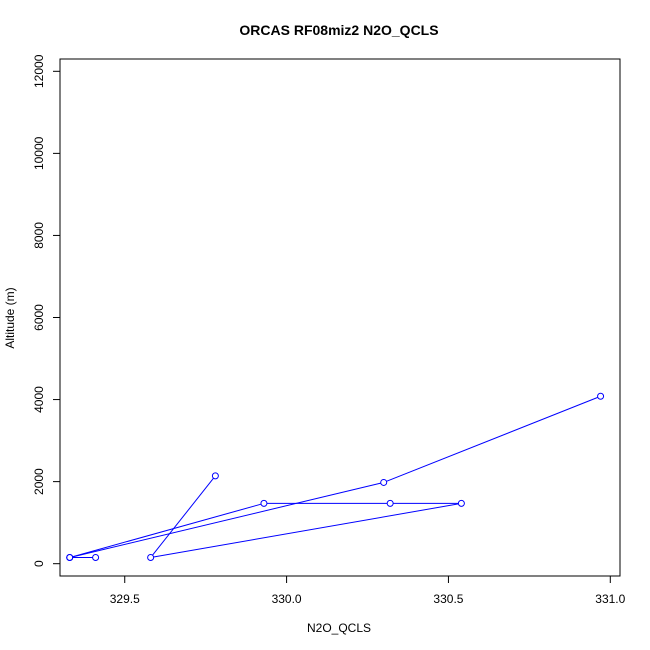  Describe the element at coordinates (368, 591) in the screenshot. I see `x-axis: 329.5 330.0 330.5 331.0` at that location.